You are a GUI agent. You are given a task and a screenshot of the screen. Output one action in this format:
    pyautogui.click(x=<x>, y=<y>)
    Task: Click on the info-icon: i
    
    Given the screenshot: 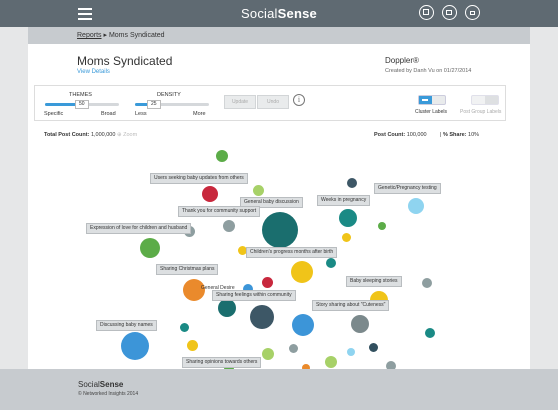 What is the action you would take?
    pyautogui.click(x=299, y=100)
    